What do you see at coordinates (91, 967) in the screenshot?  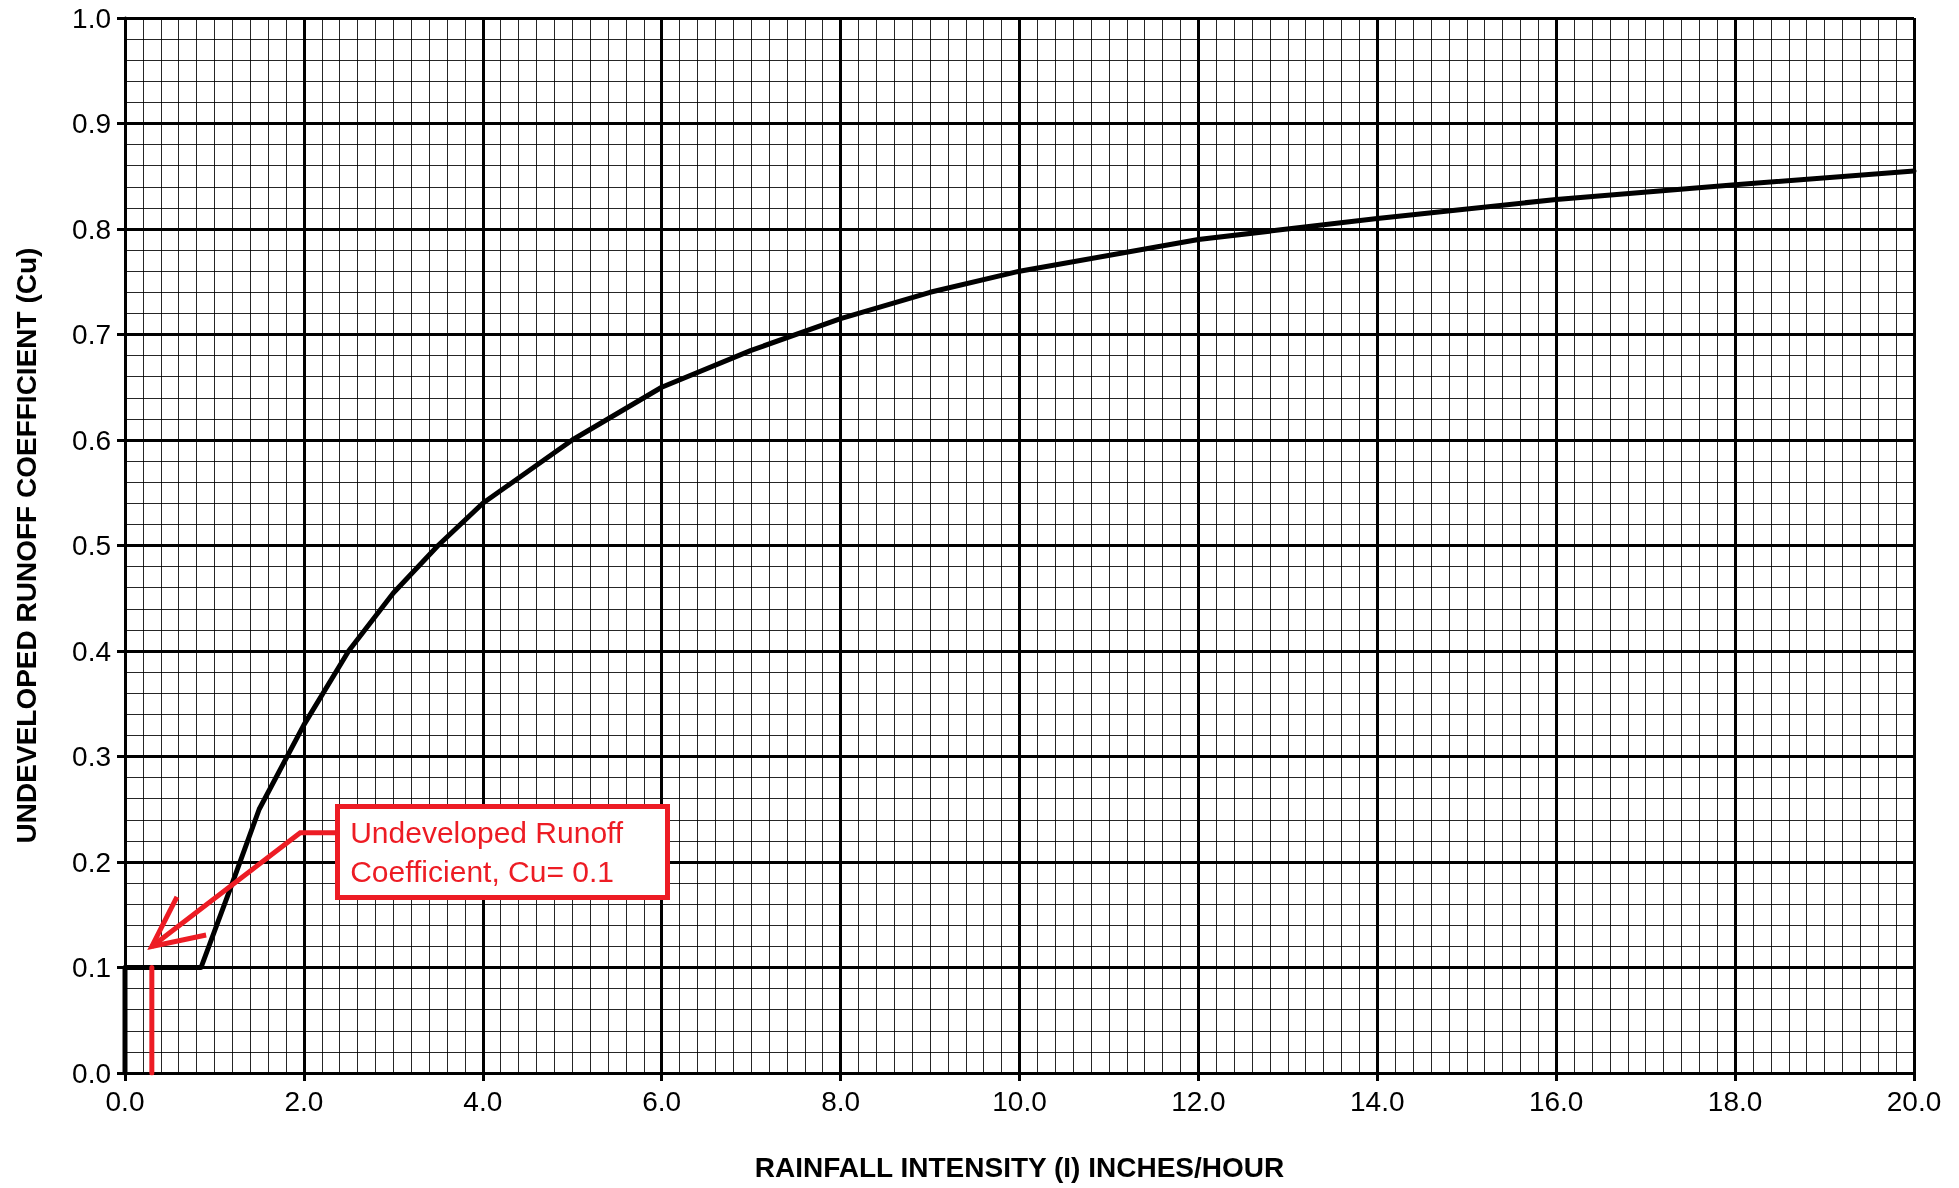 I see `y-tick-label: 0.1` at bounding box center [91, 967].